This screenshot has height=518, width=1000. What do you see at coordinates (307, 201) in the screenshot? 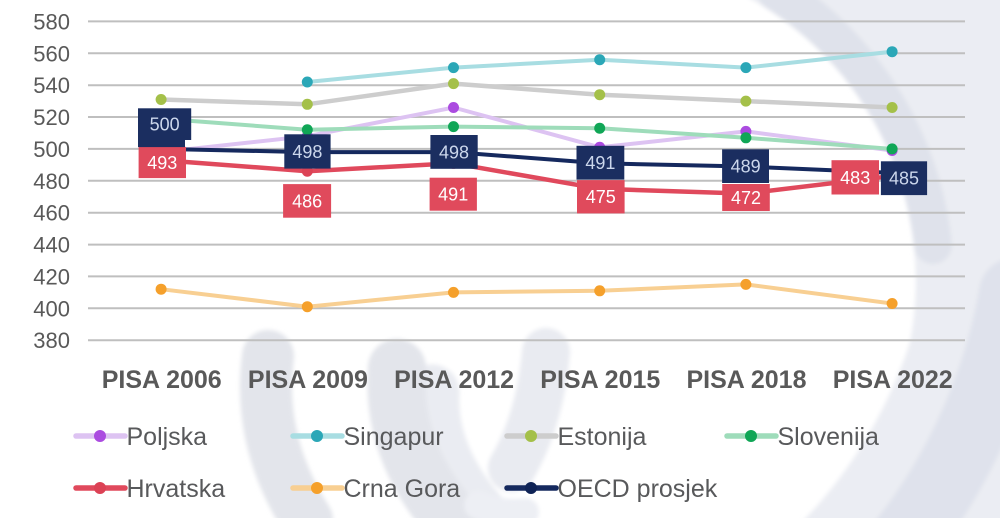
I see `svg-text: 486` at bounding box center [307, 201].